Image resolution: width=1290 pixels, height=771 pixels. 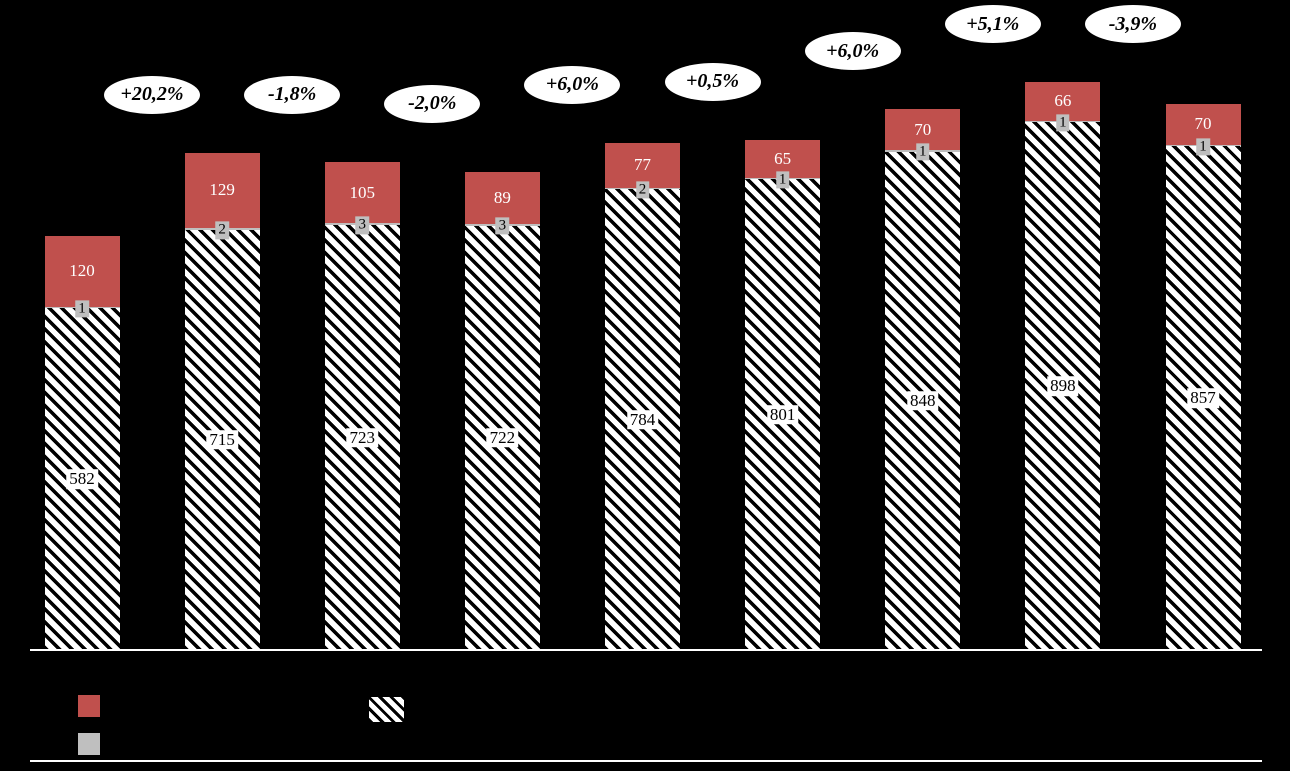 I want to click on bar-value-base: 715, so click(x=222, y=440).